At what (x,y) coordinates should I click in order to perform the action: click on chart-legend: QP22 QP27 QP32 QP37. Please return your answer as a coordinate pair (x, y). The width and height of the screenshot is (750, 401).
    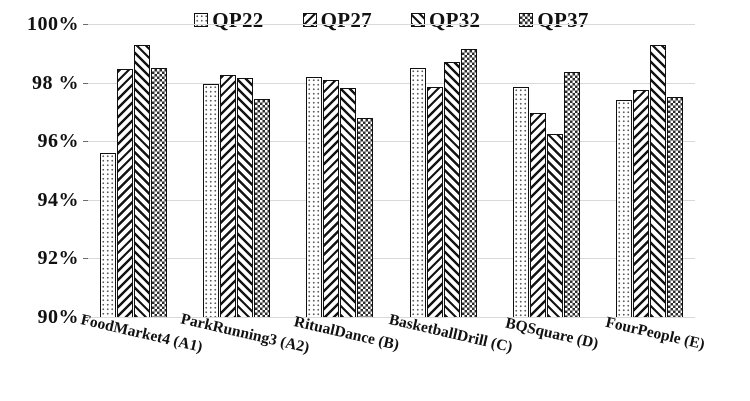
    Looking at the image, I should click on (391, 20).